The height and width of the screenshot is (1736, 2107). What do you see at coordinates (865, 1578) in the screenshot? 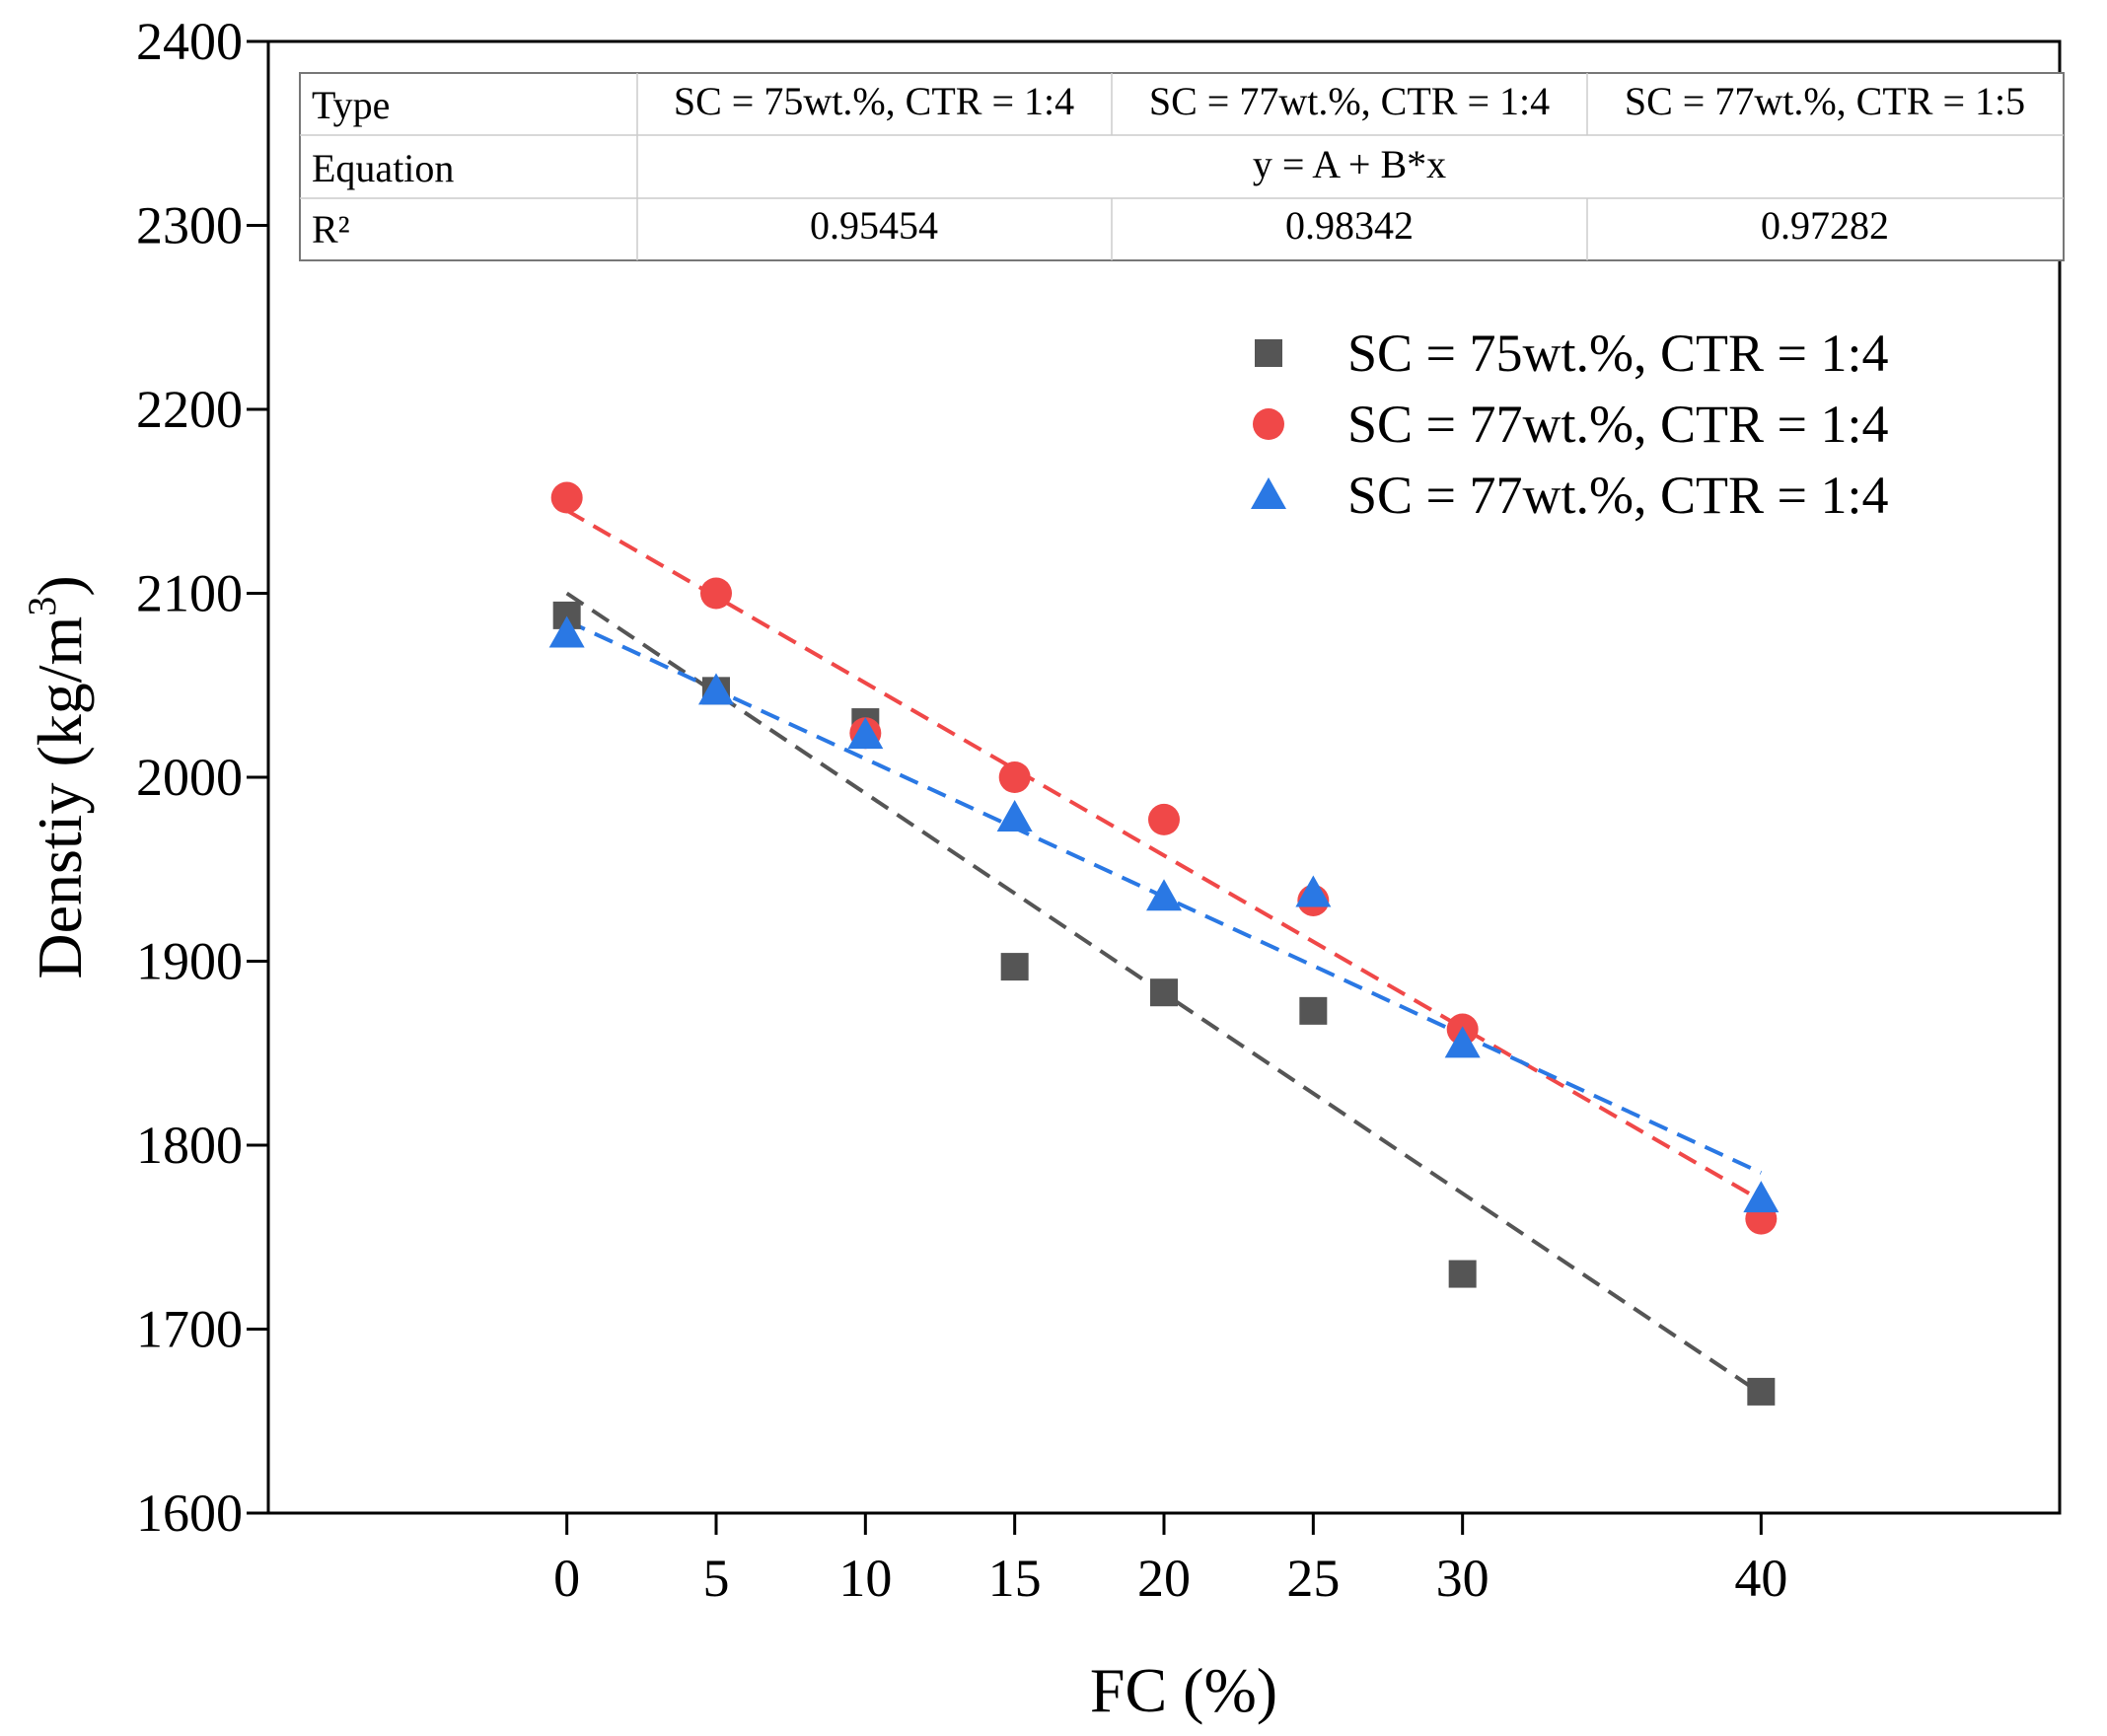
I see `x-tick-label: 10` at bounding box center [865, 1578].